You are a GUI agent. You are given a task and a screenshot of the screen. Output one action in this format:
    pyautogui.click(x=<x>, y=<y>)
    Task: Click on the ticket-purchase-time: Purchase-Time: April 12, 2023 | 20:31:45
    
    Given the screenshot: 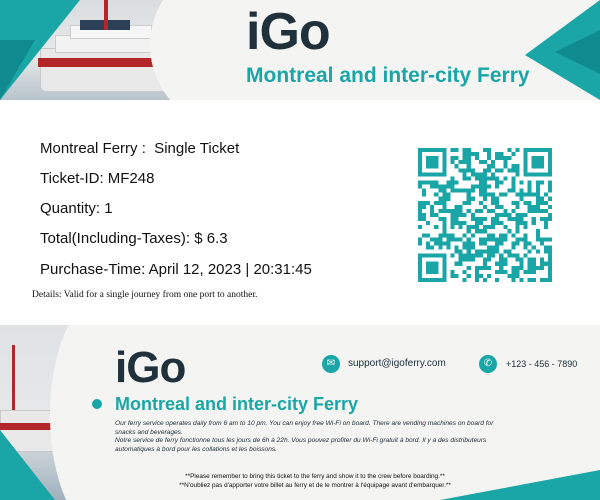 What is the action you would take?
    pyautogui.click(x=176, y=269)
    